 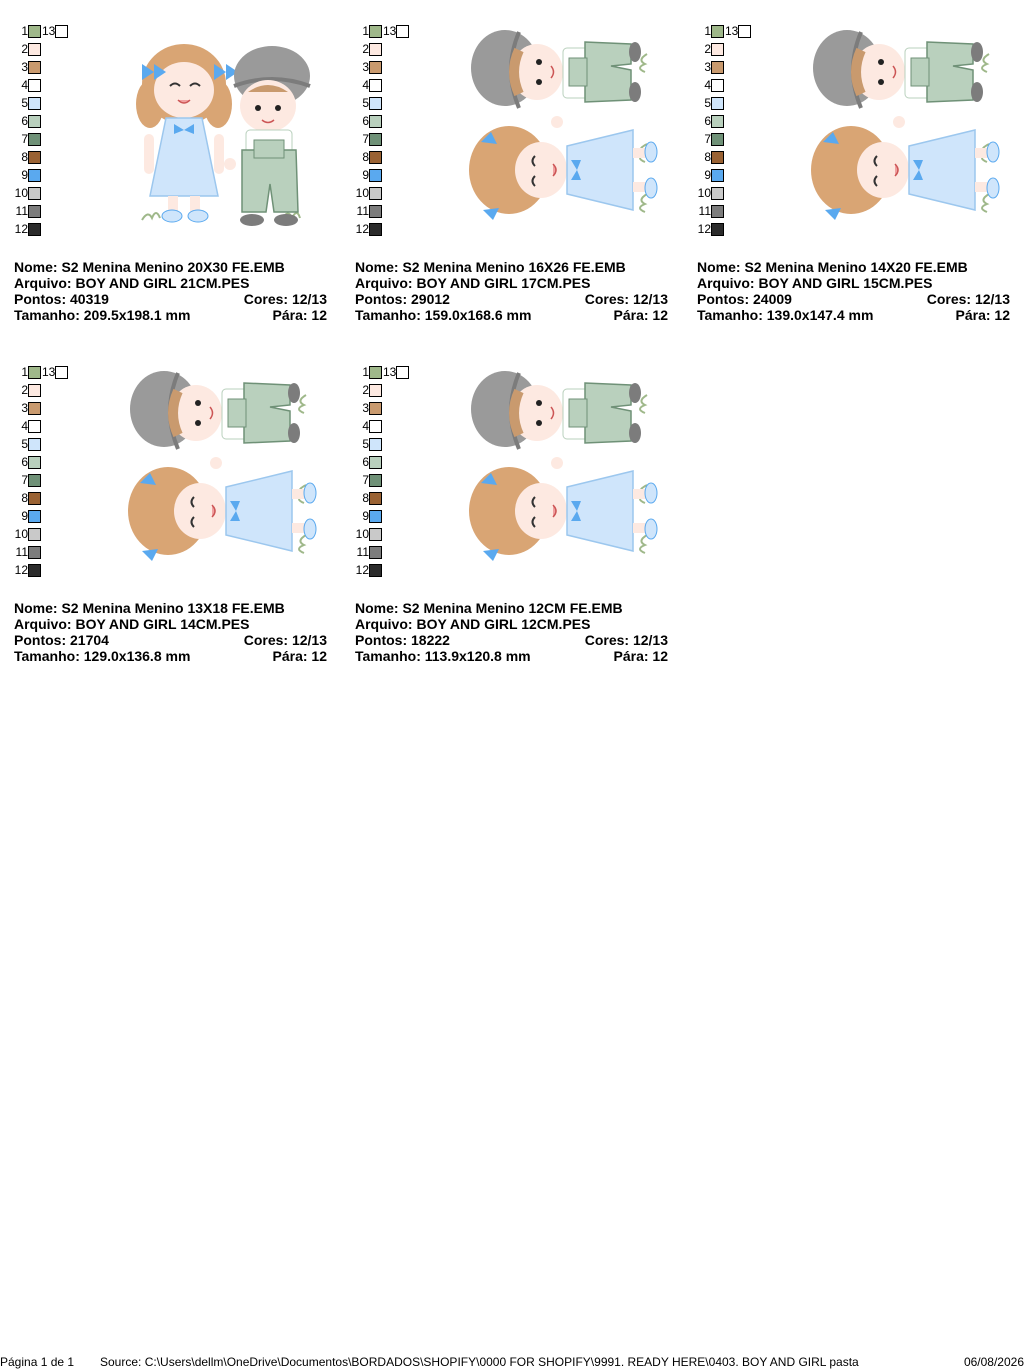 I want to click on palette-row: 1, so click(x=25, y=31).